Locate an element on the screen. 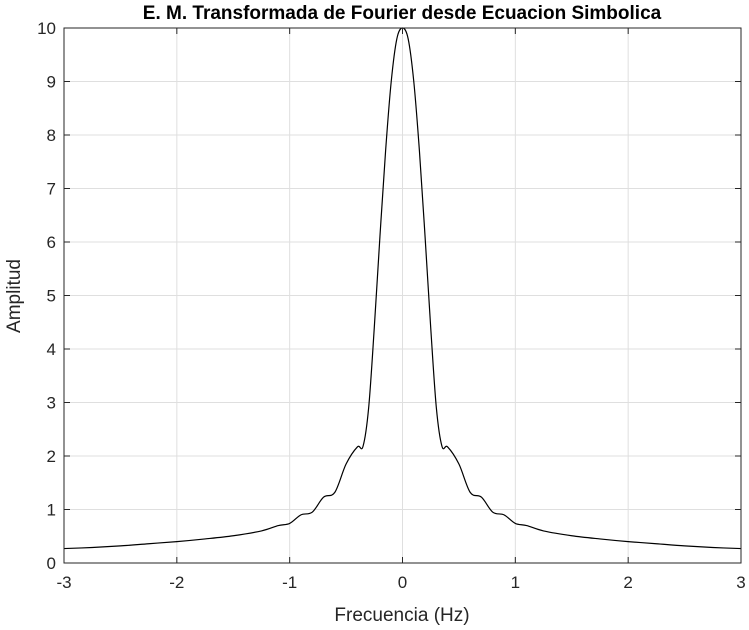  x-axis-tick-labels: -3 -2 -1 0 1 2 3 is located at coordinates (400, 582).